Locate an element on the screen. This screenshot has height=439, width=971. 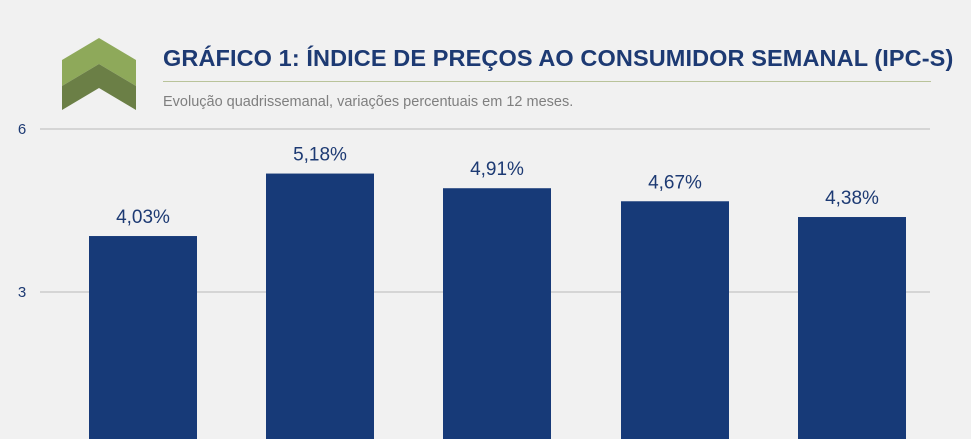
data-label-4: 4,67% is located at coordinates (675, 182).